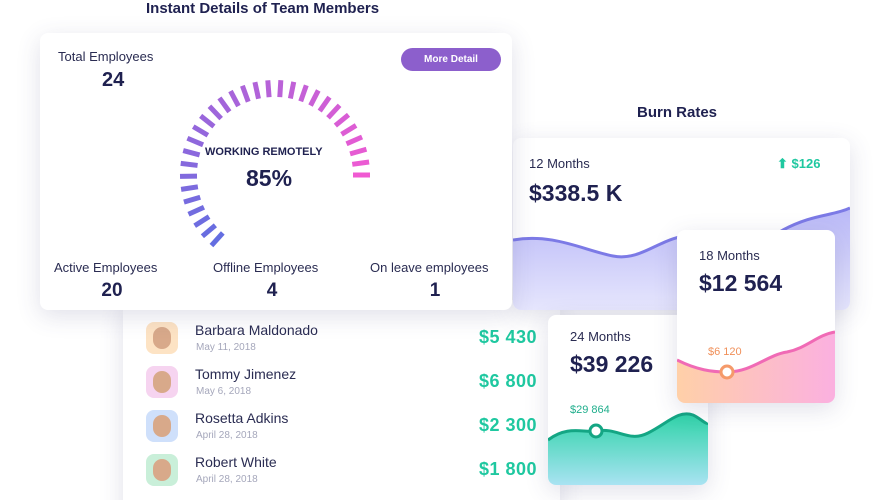 The height and width of the screenshot is (500, 890). I want to click on member-date: May 6, 2018, so click(224, 391).